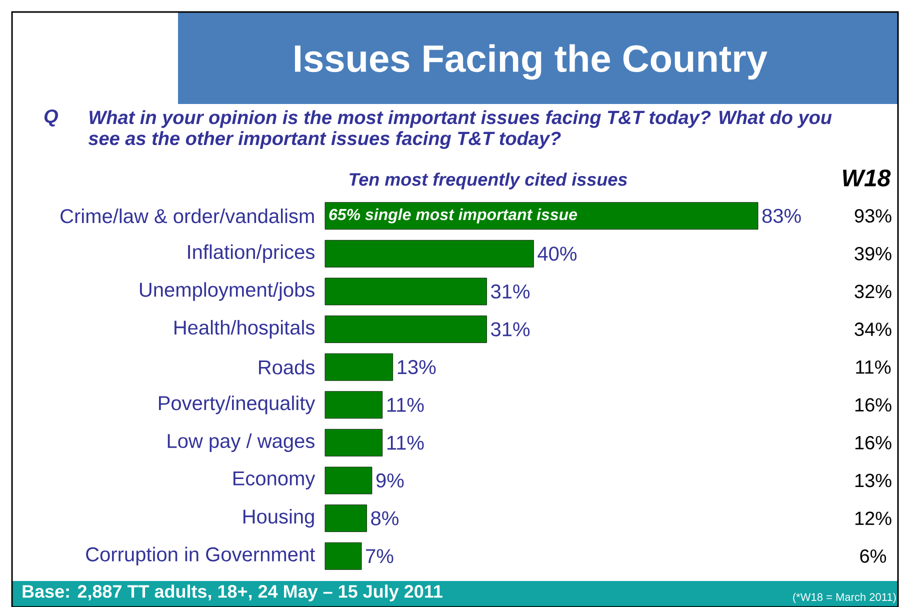 This screenshot has width=910, height=607. Describe the element at coordinates (241, 442) in the screenshot. I see `y-tick-label: Low pay / wages` at that location.